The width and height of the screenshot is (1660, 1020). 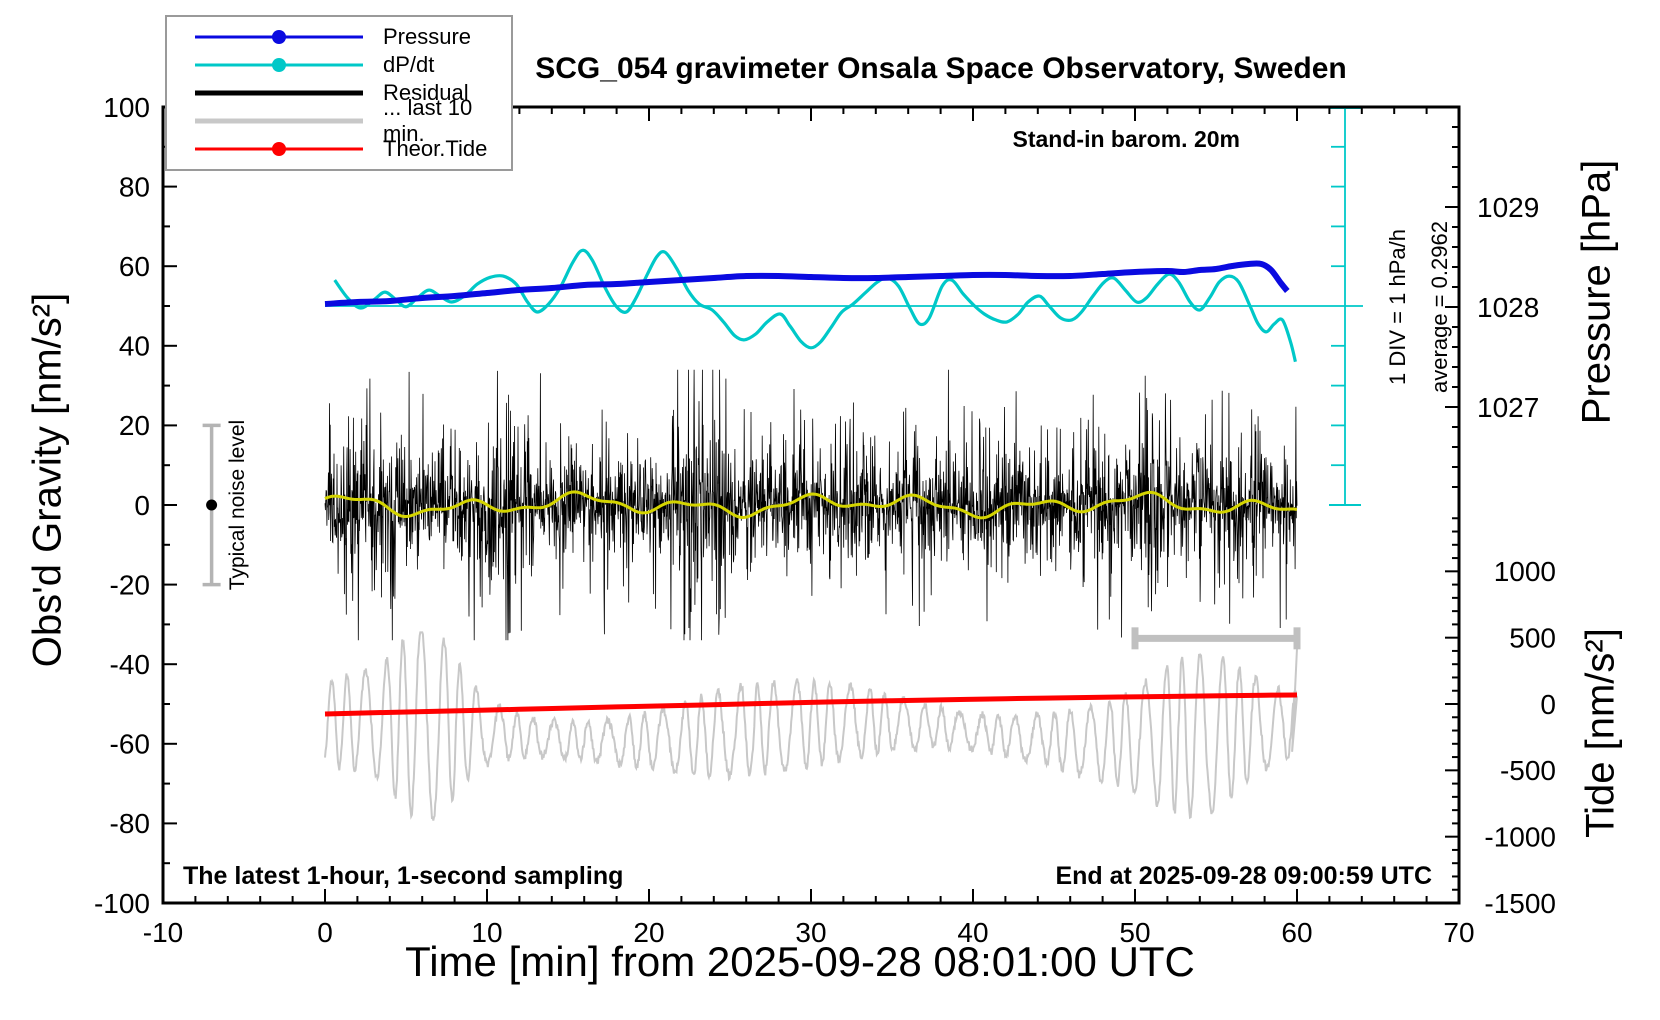 What do you see at coordinates (279, 37) in the screenshot?
I see `legend-swatch-pressure-icon` at bounding box center [279, 37].